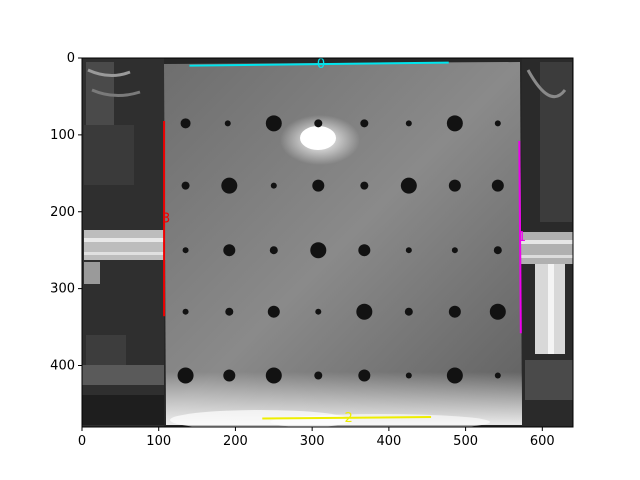 The image size is (640, 480). I want to click on x-tick-label: 500, so click(465, 441).